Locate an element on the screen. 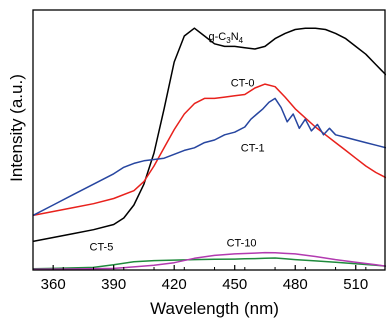 The height and width of the screenshot is (323, 386). series-label-ct-0: CT-0 is located at coordinates (243, 84).